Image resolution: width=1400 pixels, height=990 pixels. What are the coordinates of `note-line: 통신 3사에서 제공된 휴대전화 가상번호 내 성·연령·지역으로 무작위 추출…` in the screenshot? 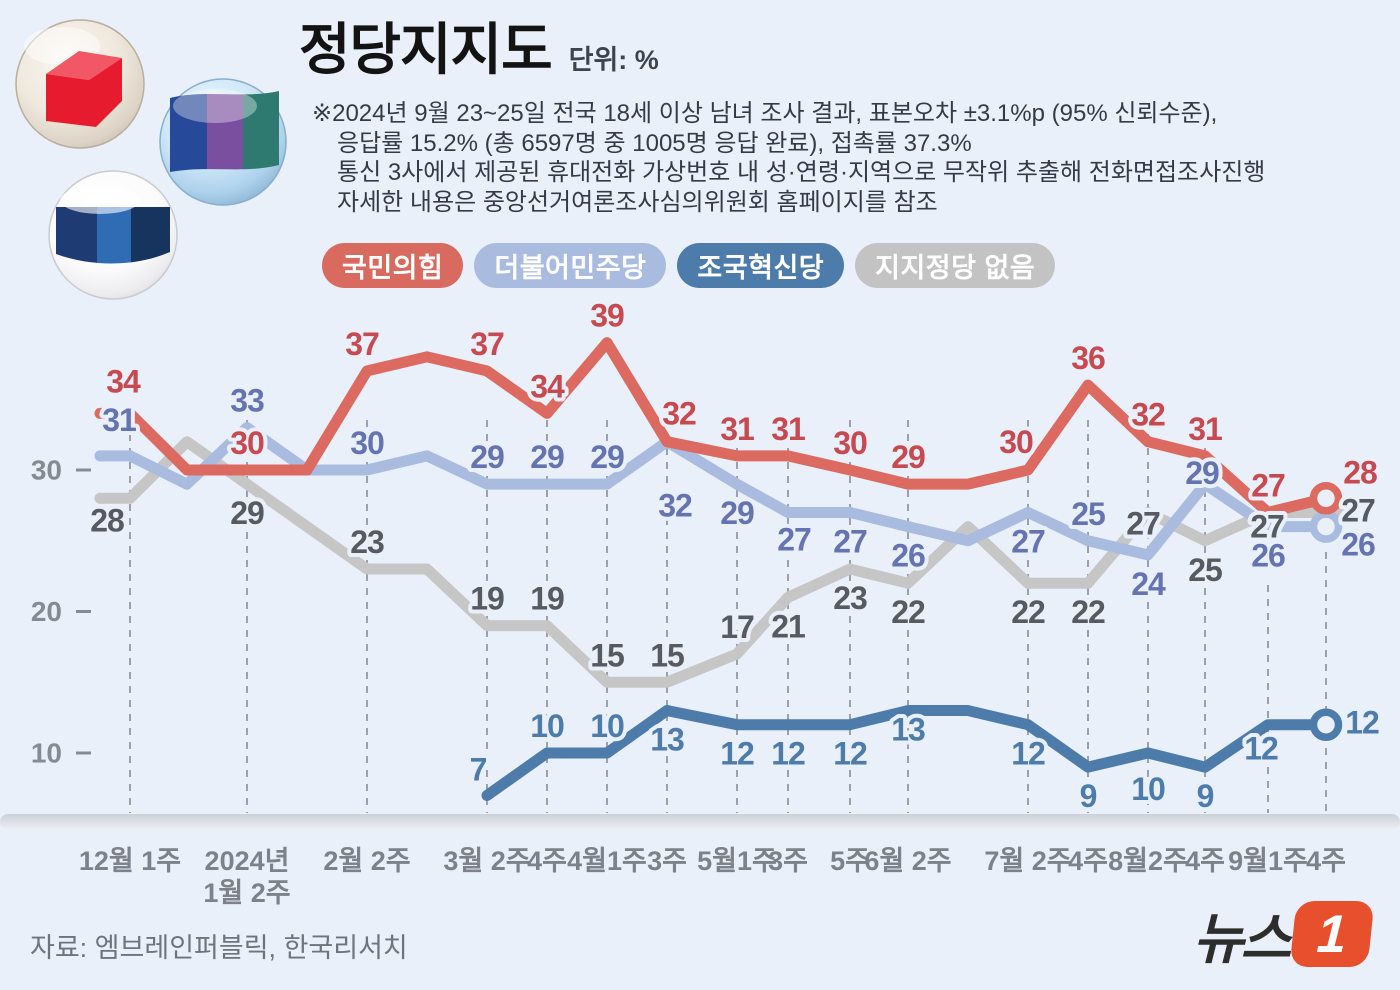 It's located at (801, 172).